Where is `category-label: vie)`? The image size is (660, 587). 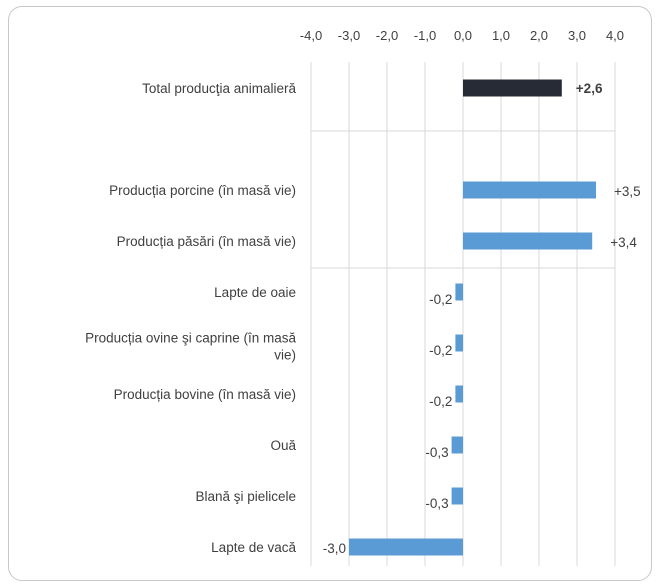 category-label: vie) is located at coordinates (285, 355).